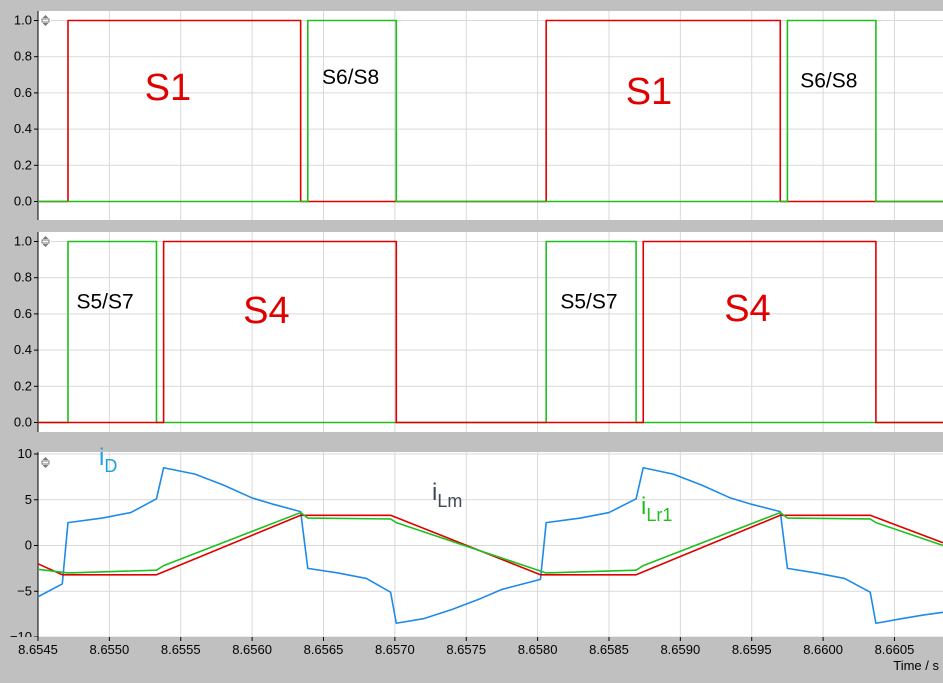 This screenshot has height=683, width=943. I want to click on current-label-ilm: iLm, so click(447, 495).